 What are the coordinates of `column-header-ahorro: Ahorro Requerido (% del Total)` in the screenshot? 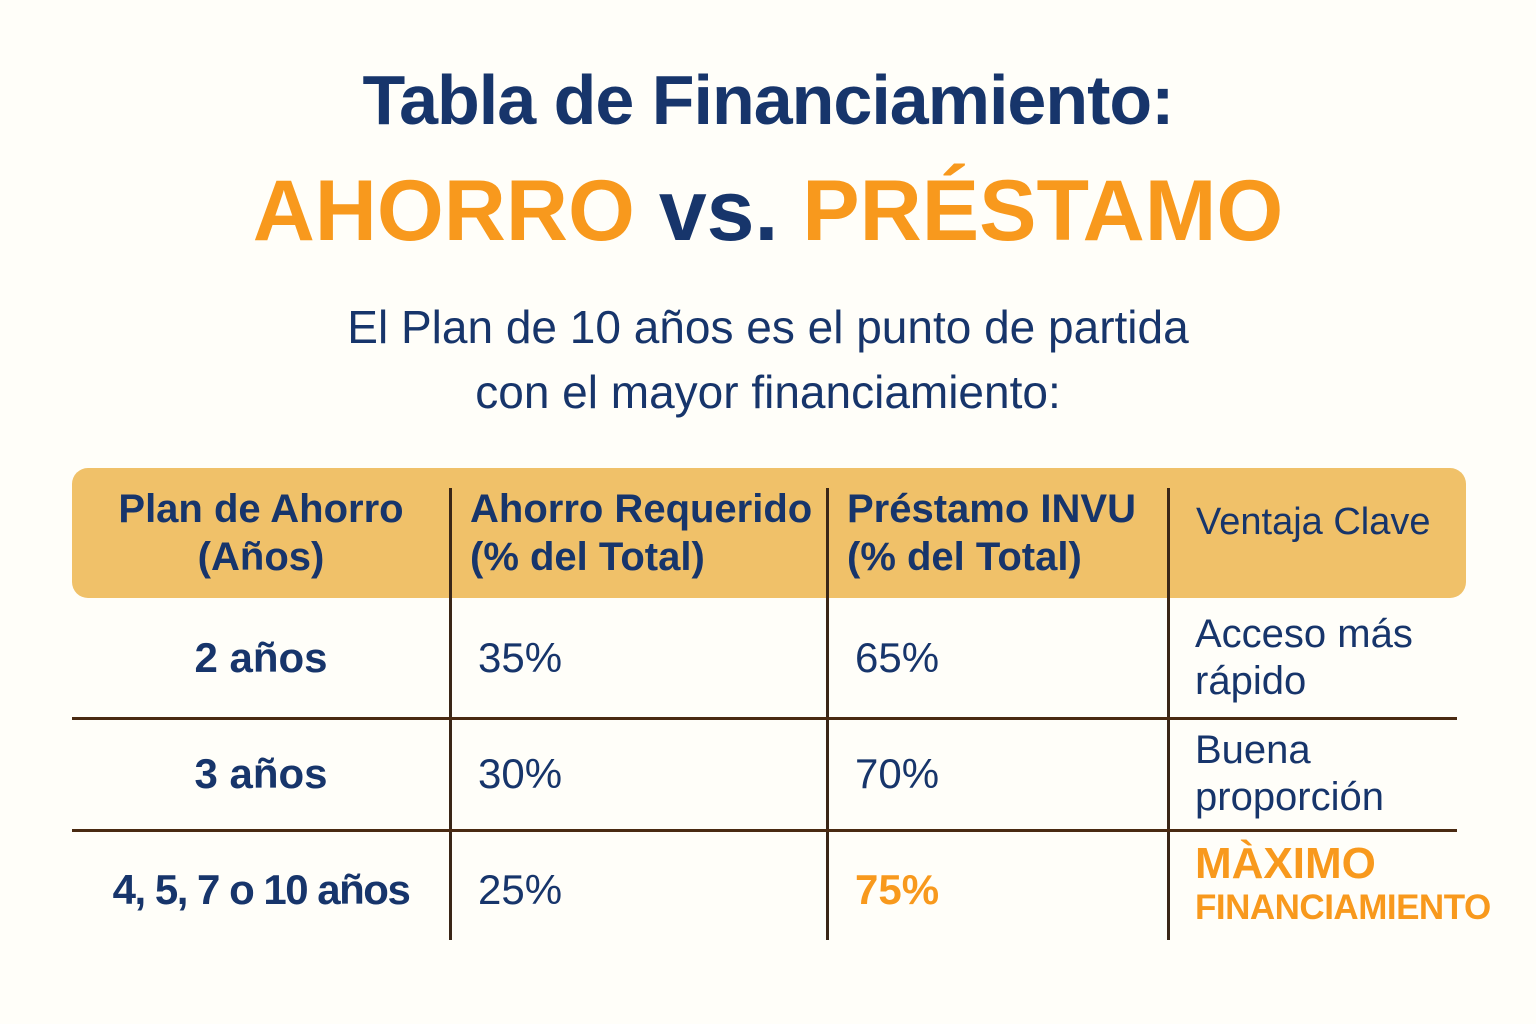 It's located at (638, 533).